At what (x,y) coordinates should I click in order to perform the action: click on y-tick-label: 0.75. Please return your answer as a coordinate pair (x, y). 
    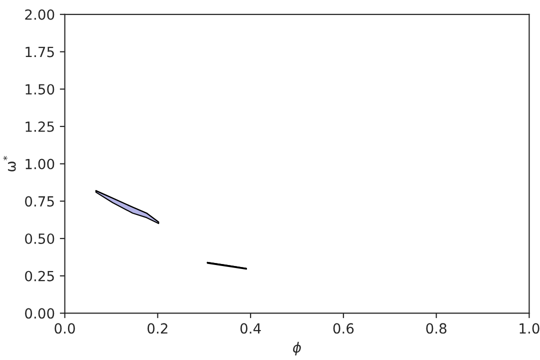
    Looking at the image, I should click on (39, 201).